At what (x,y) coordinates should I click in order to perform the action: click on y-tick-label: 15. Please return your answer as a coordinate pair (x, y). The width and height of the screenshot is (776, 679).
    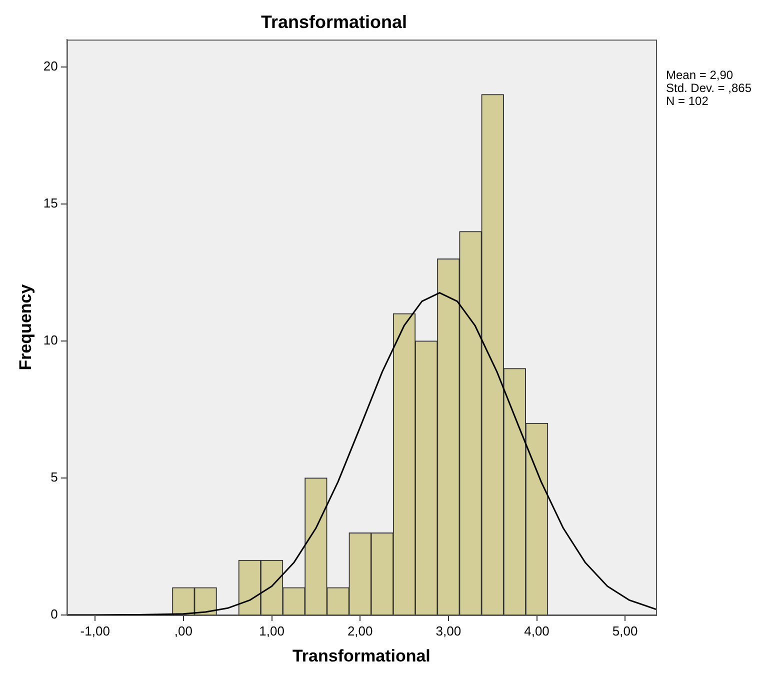
    Looking at the image, I should click on (50, 203).